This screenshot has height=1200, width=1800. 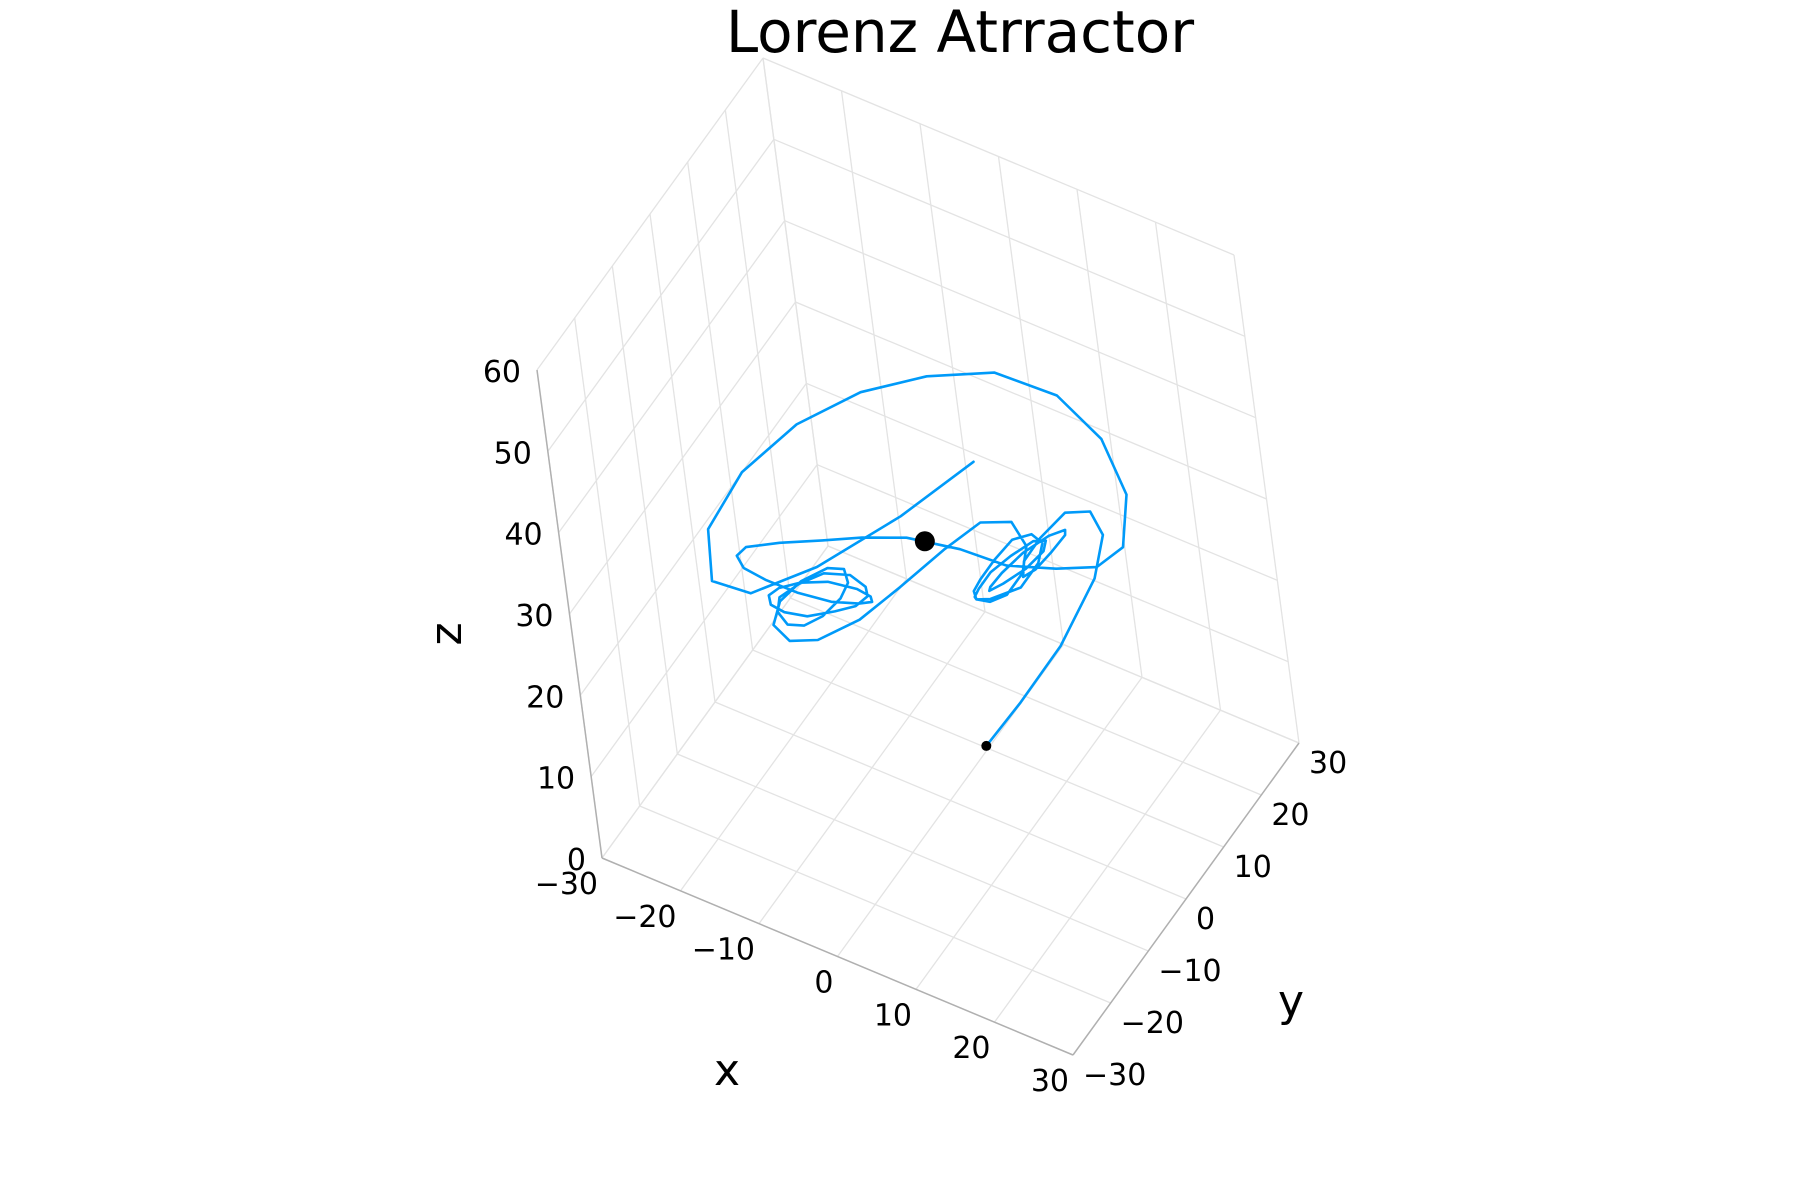 What do you see at coordinates (1205, 919) in the screenshot?
I see `y-tick-label: 0` at bounding box center [1205, 919].